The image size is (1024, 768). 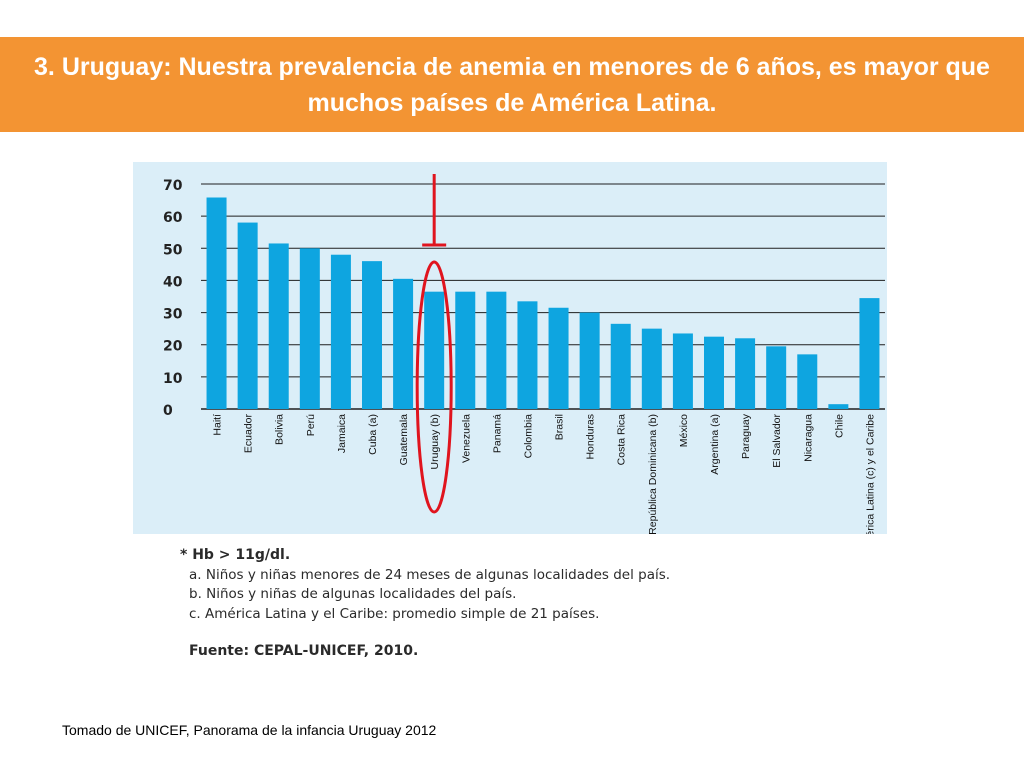 I want to click on y-tick-label: 40, so click(x=173, y=282).